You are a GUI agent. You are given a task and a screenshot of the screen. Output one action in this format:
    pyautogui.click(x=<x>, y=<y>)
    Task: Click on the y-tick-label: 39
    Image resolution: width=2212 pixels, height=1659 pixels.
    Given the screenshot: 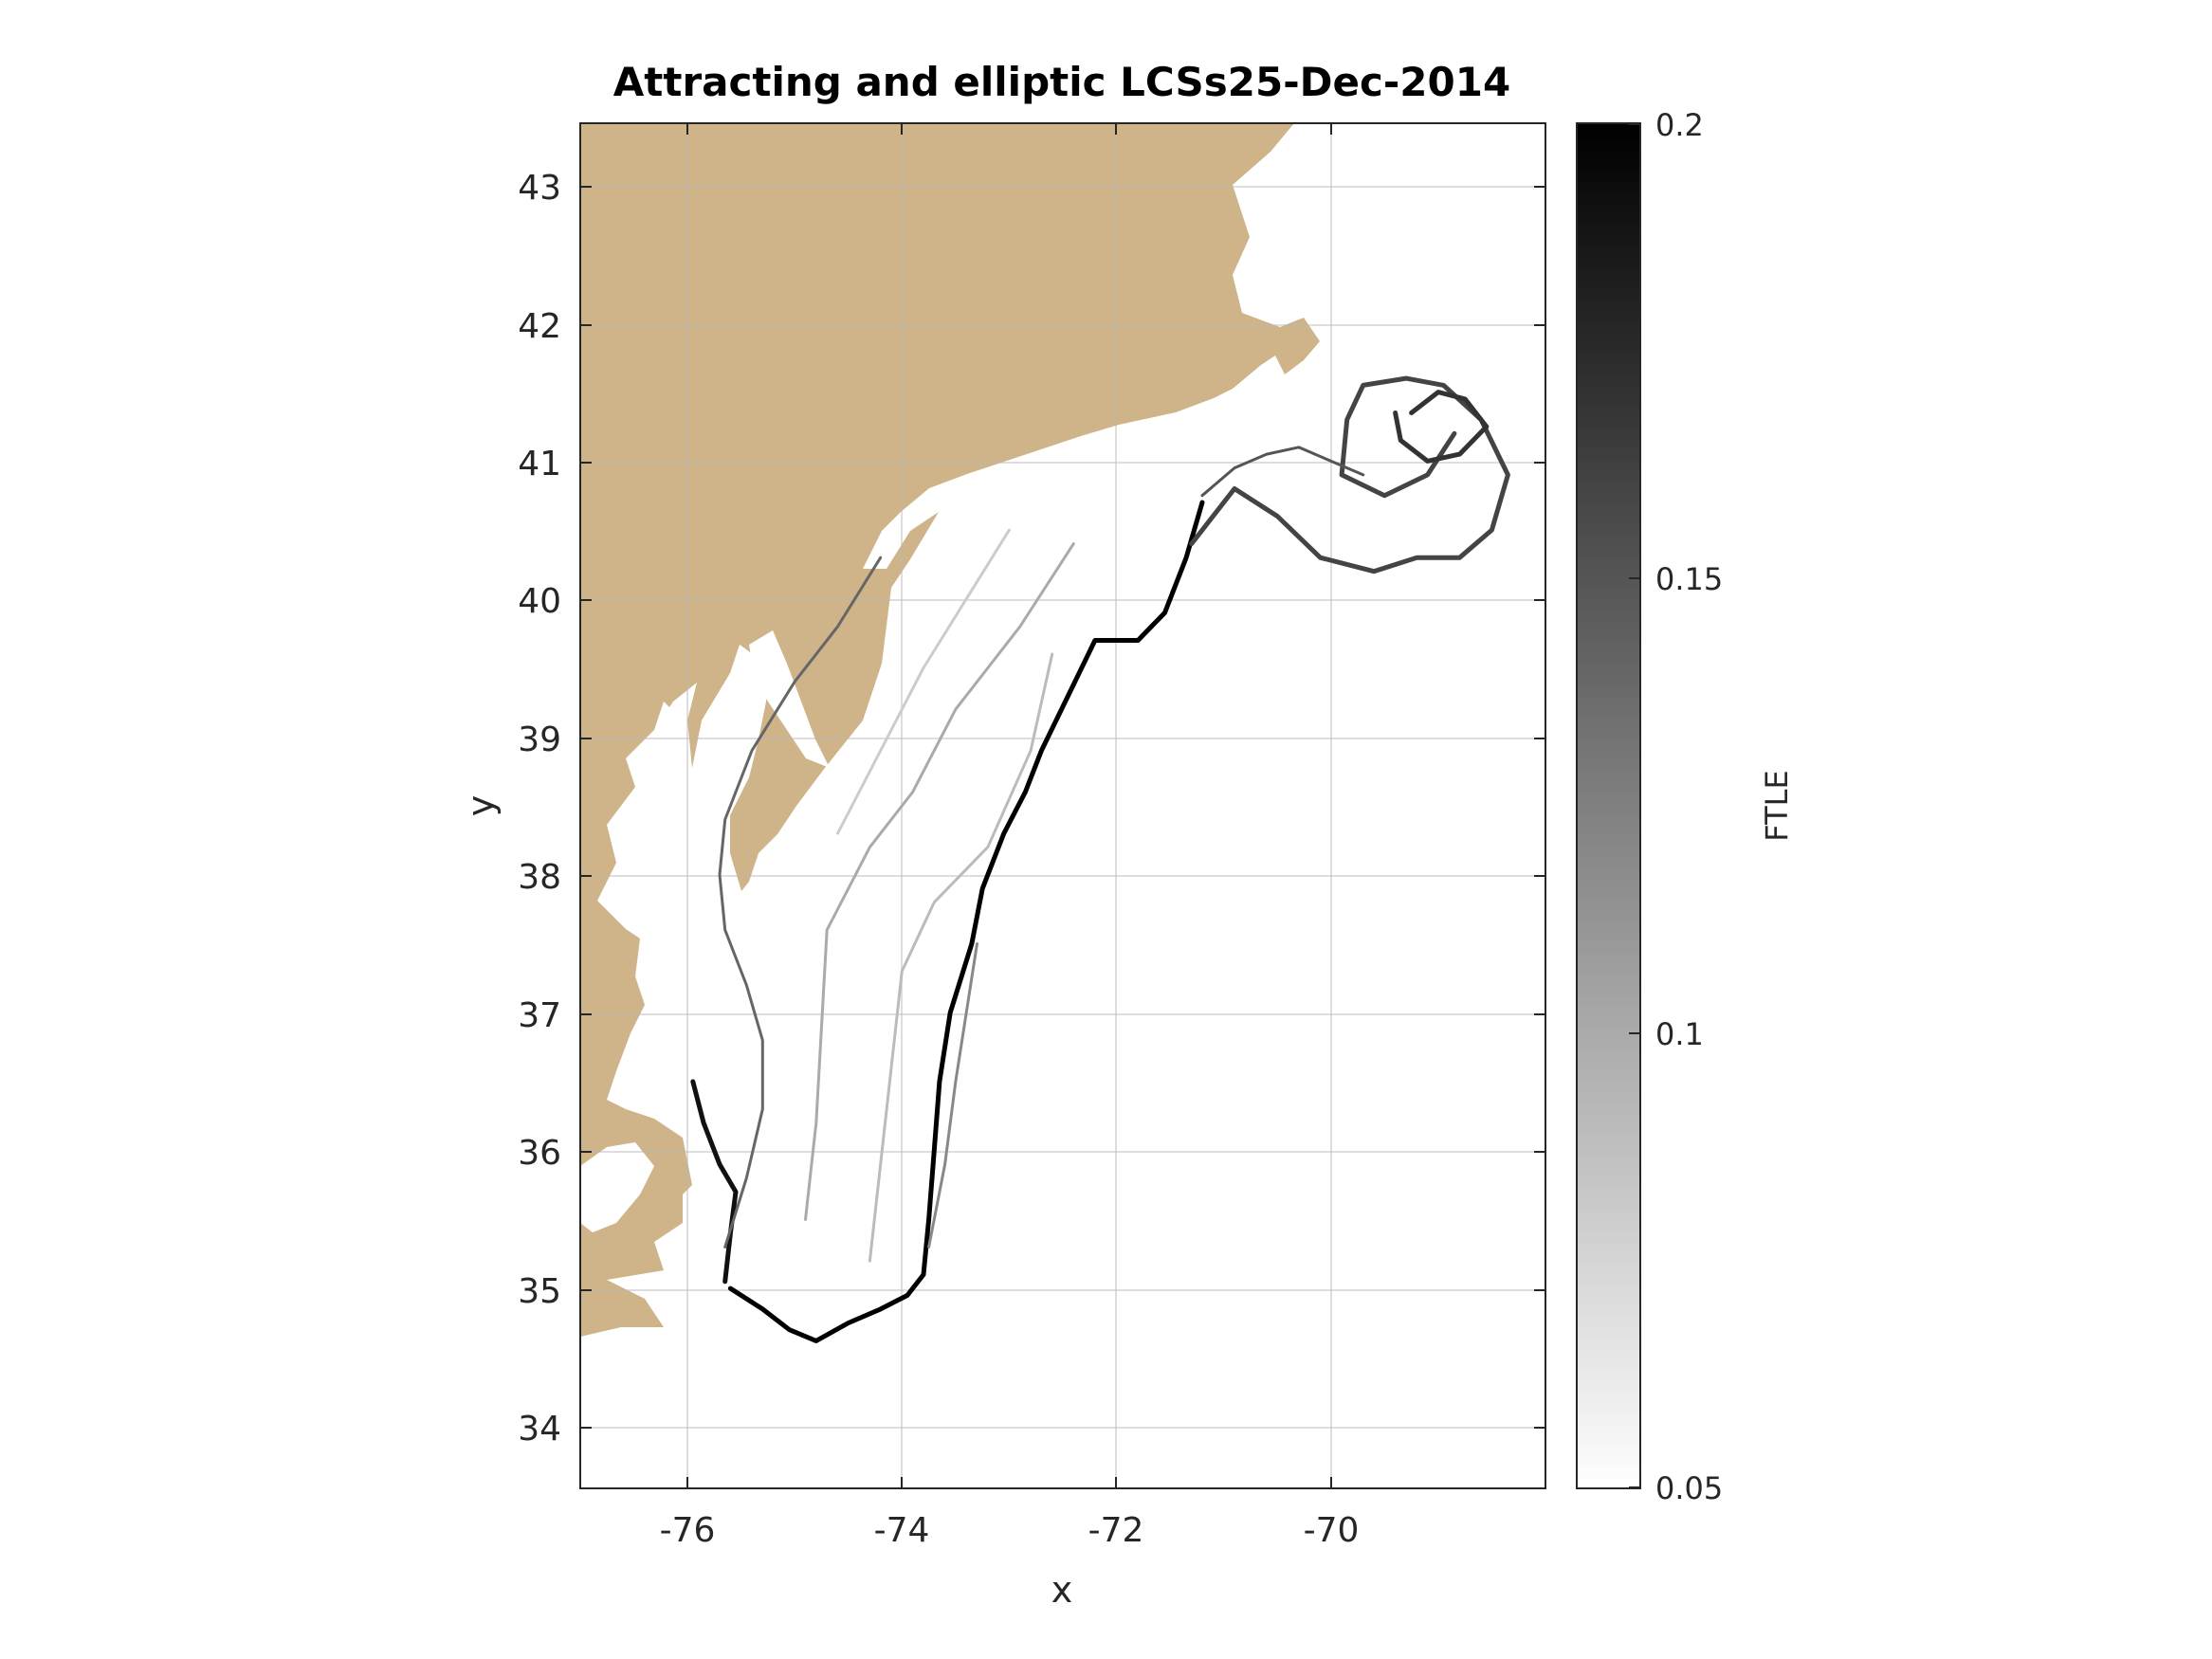 What is the action you would take?
    pyautogui.click(x=539, y=739)
    